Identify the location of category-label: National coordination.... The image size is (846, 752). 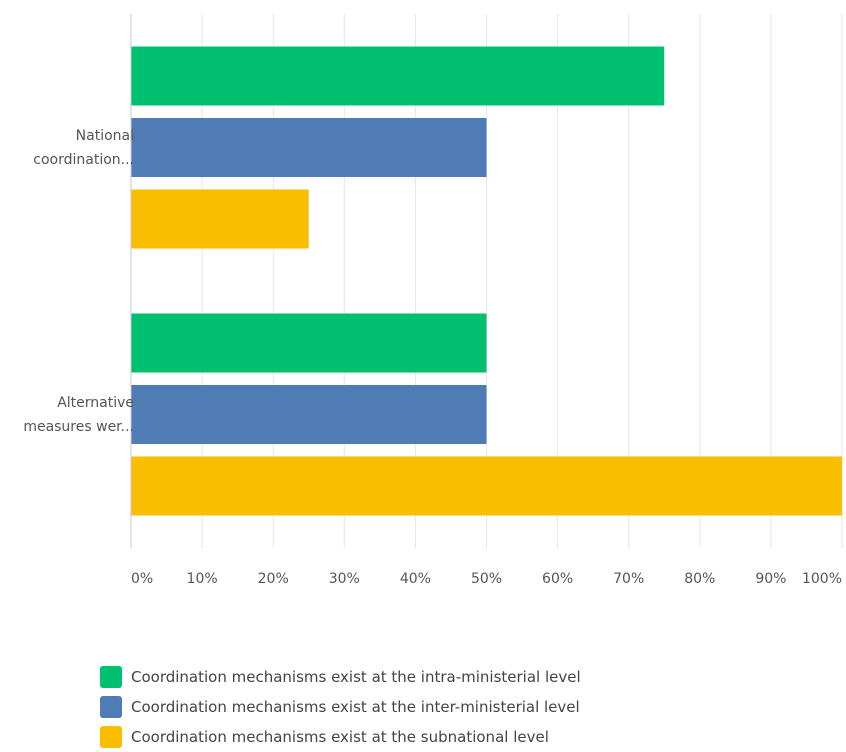
(83, 148).